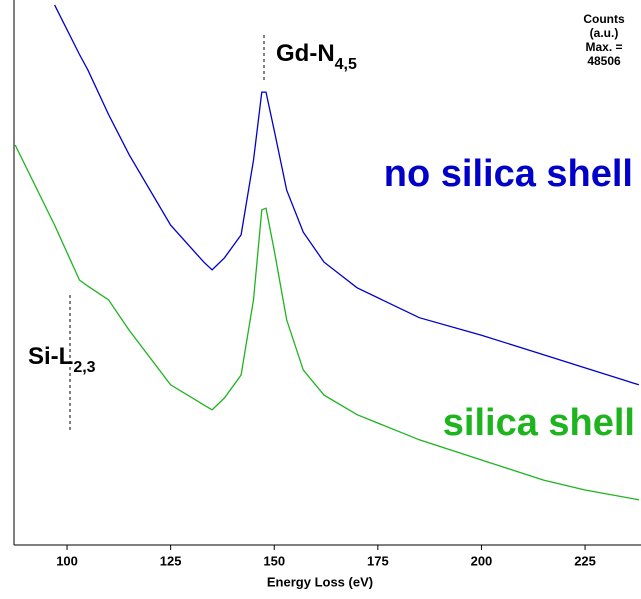 The width and height of the screenshot is (641, 599). I want to click on gd-annotation: Gd-N4,5, so click(310, 58).